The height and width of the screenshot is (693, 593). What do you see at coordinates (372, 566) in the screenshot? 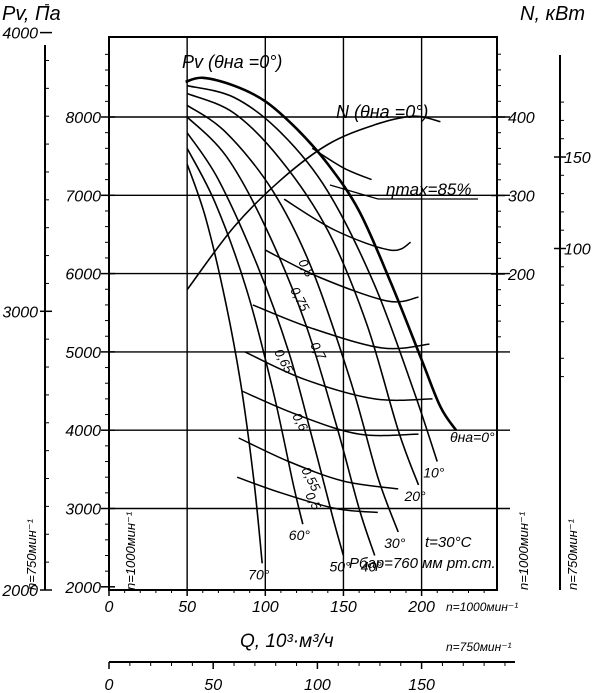
I see `vane-angle-label-40°: 40°` at bounding box center [372, 566].